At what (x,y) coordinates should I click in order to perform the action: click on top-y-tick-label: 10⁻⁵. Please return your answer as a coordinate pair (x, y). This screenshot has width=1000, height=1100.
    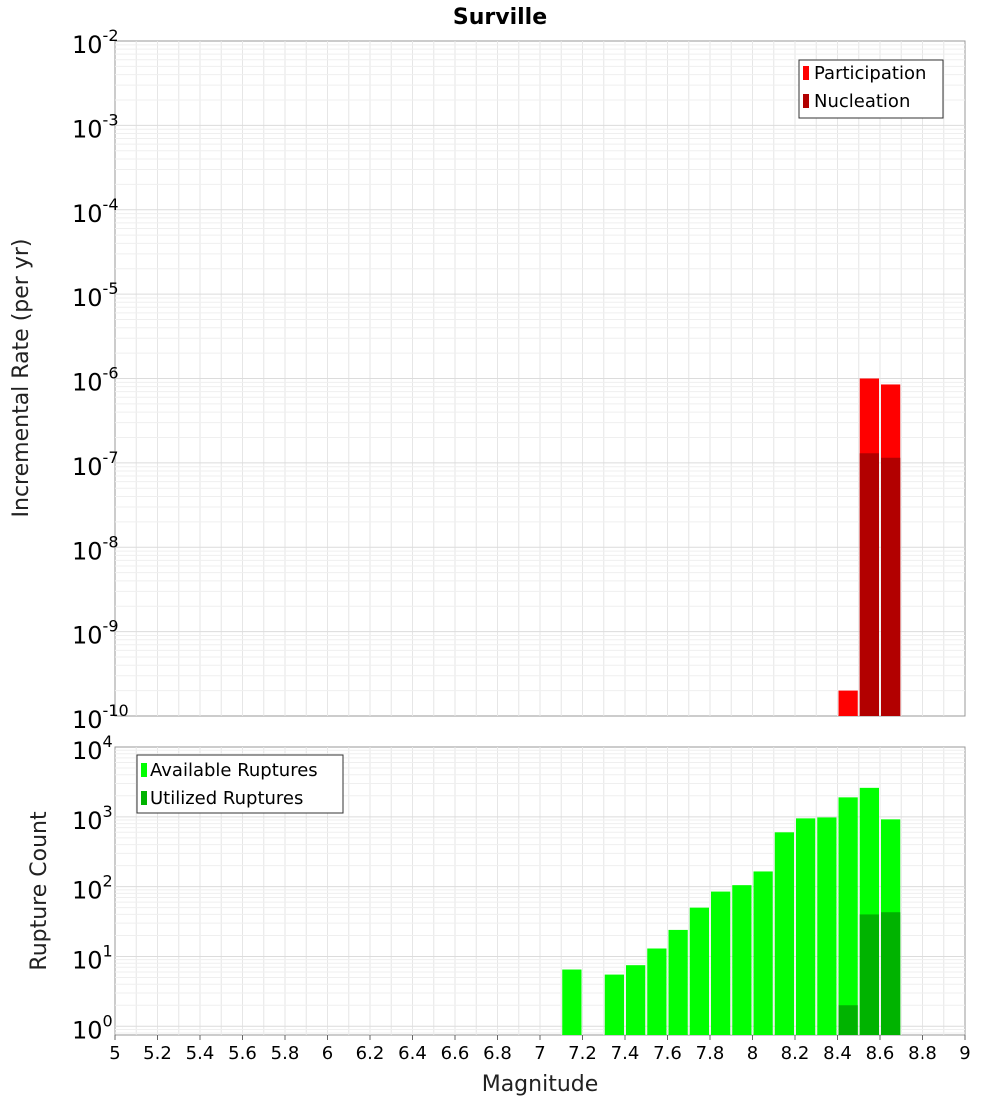
    Looking at the image, I should click on (95, 295).